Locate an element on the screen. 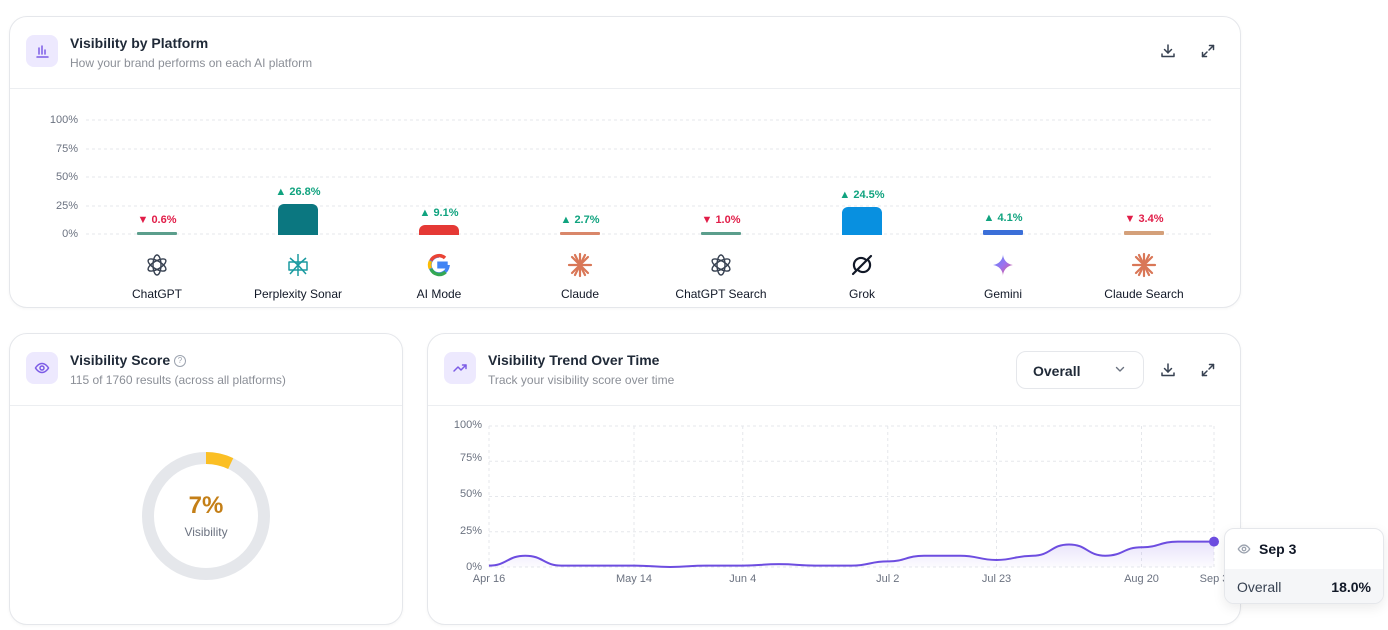  platform-name: Claude Search is located at coordinates (1144, 294).